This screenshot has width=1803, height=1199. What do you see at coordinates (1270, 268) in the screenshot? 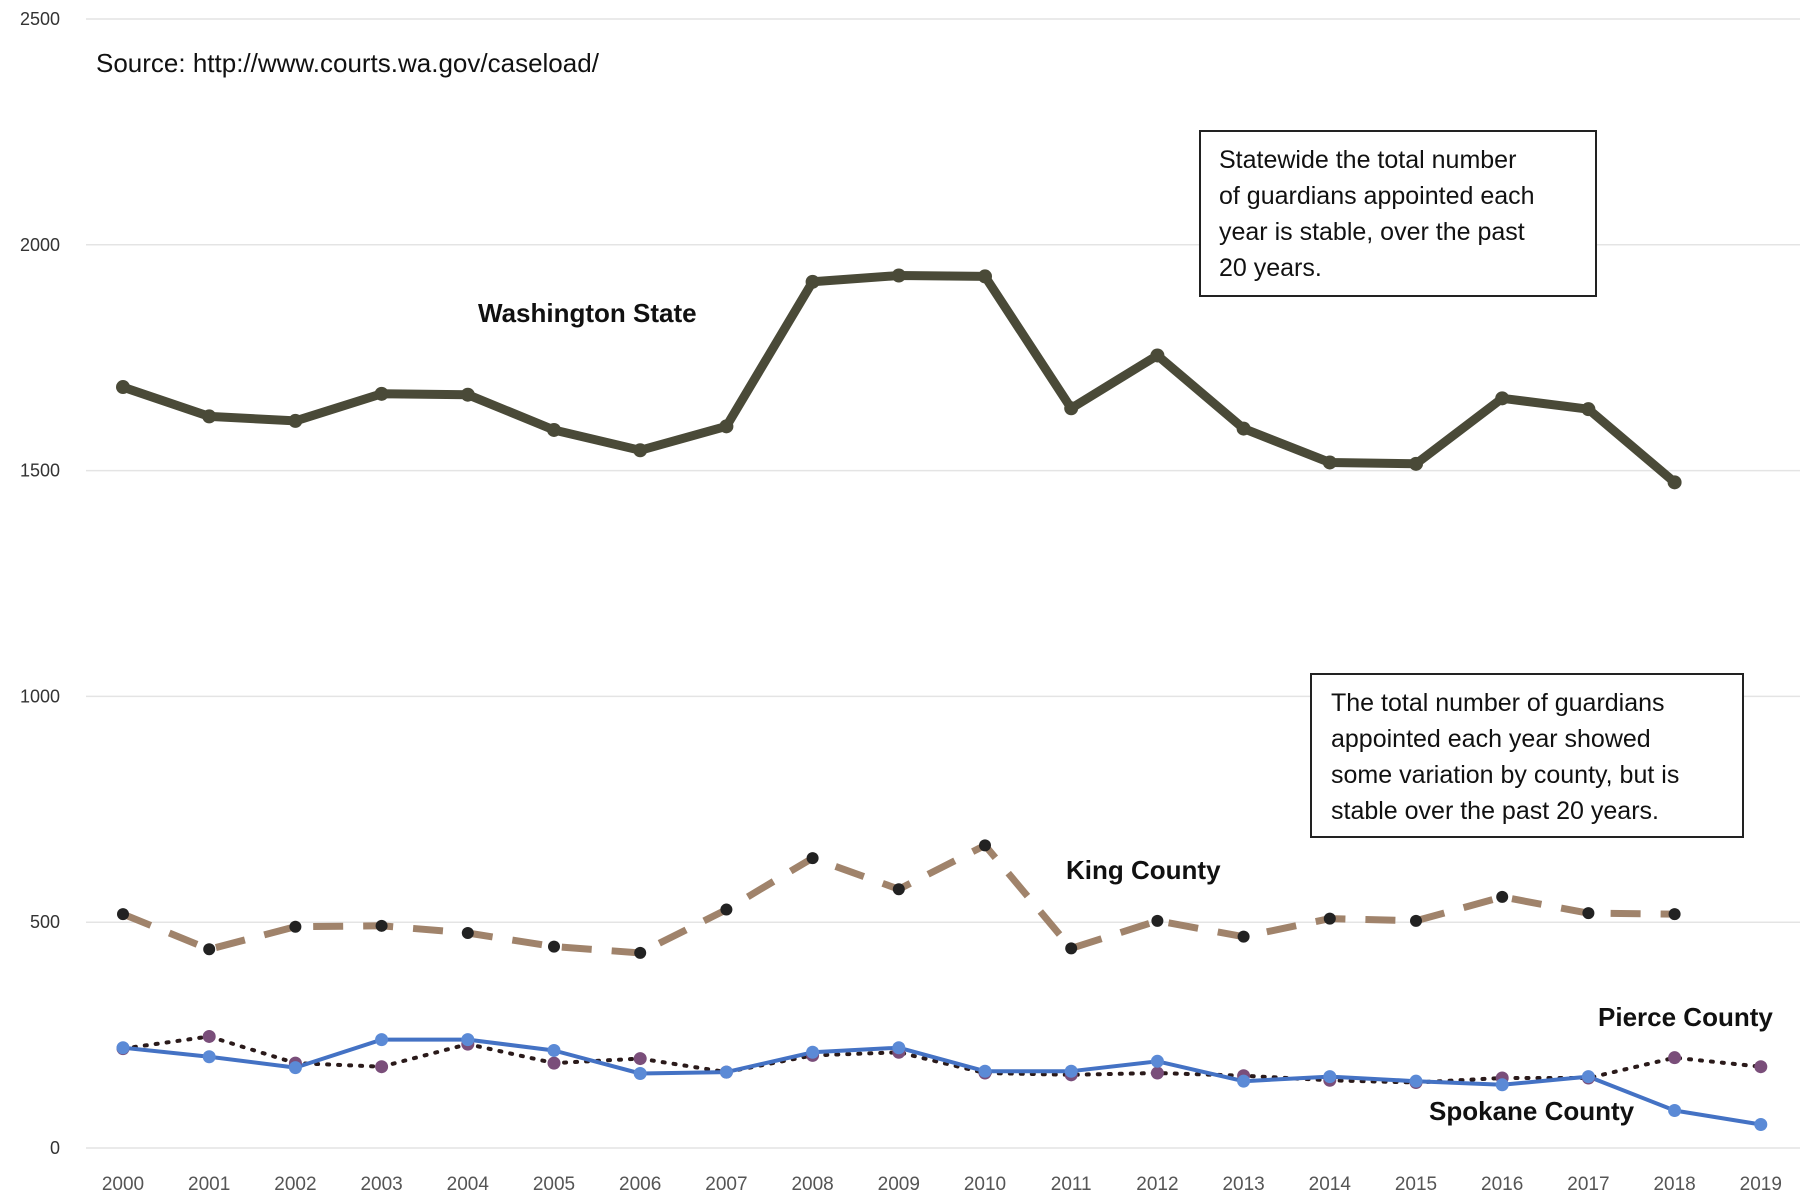
I see `statewide-note-line-4: 20 years.` at bounding box center [1270, 268].